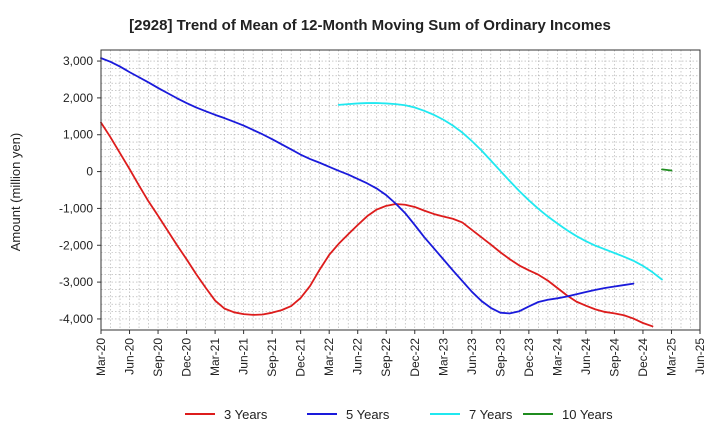 This screenshot has width=720, height=440. What do you see at coordinates (301, 357) in the screenshot?
I see `x-tick-label: Dec-21` at bounding box center [301, 357].